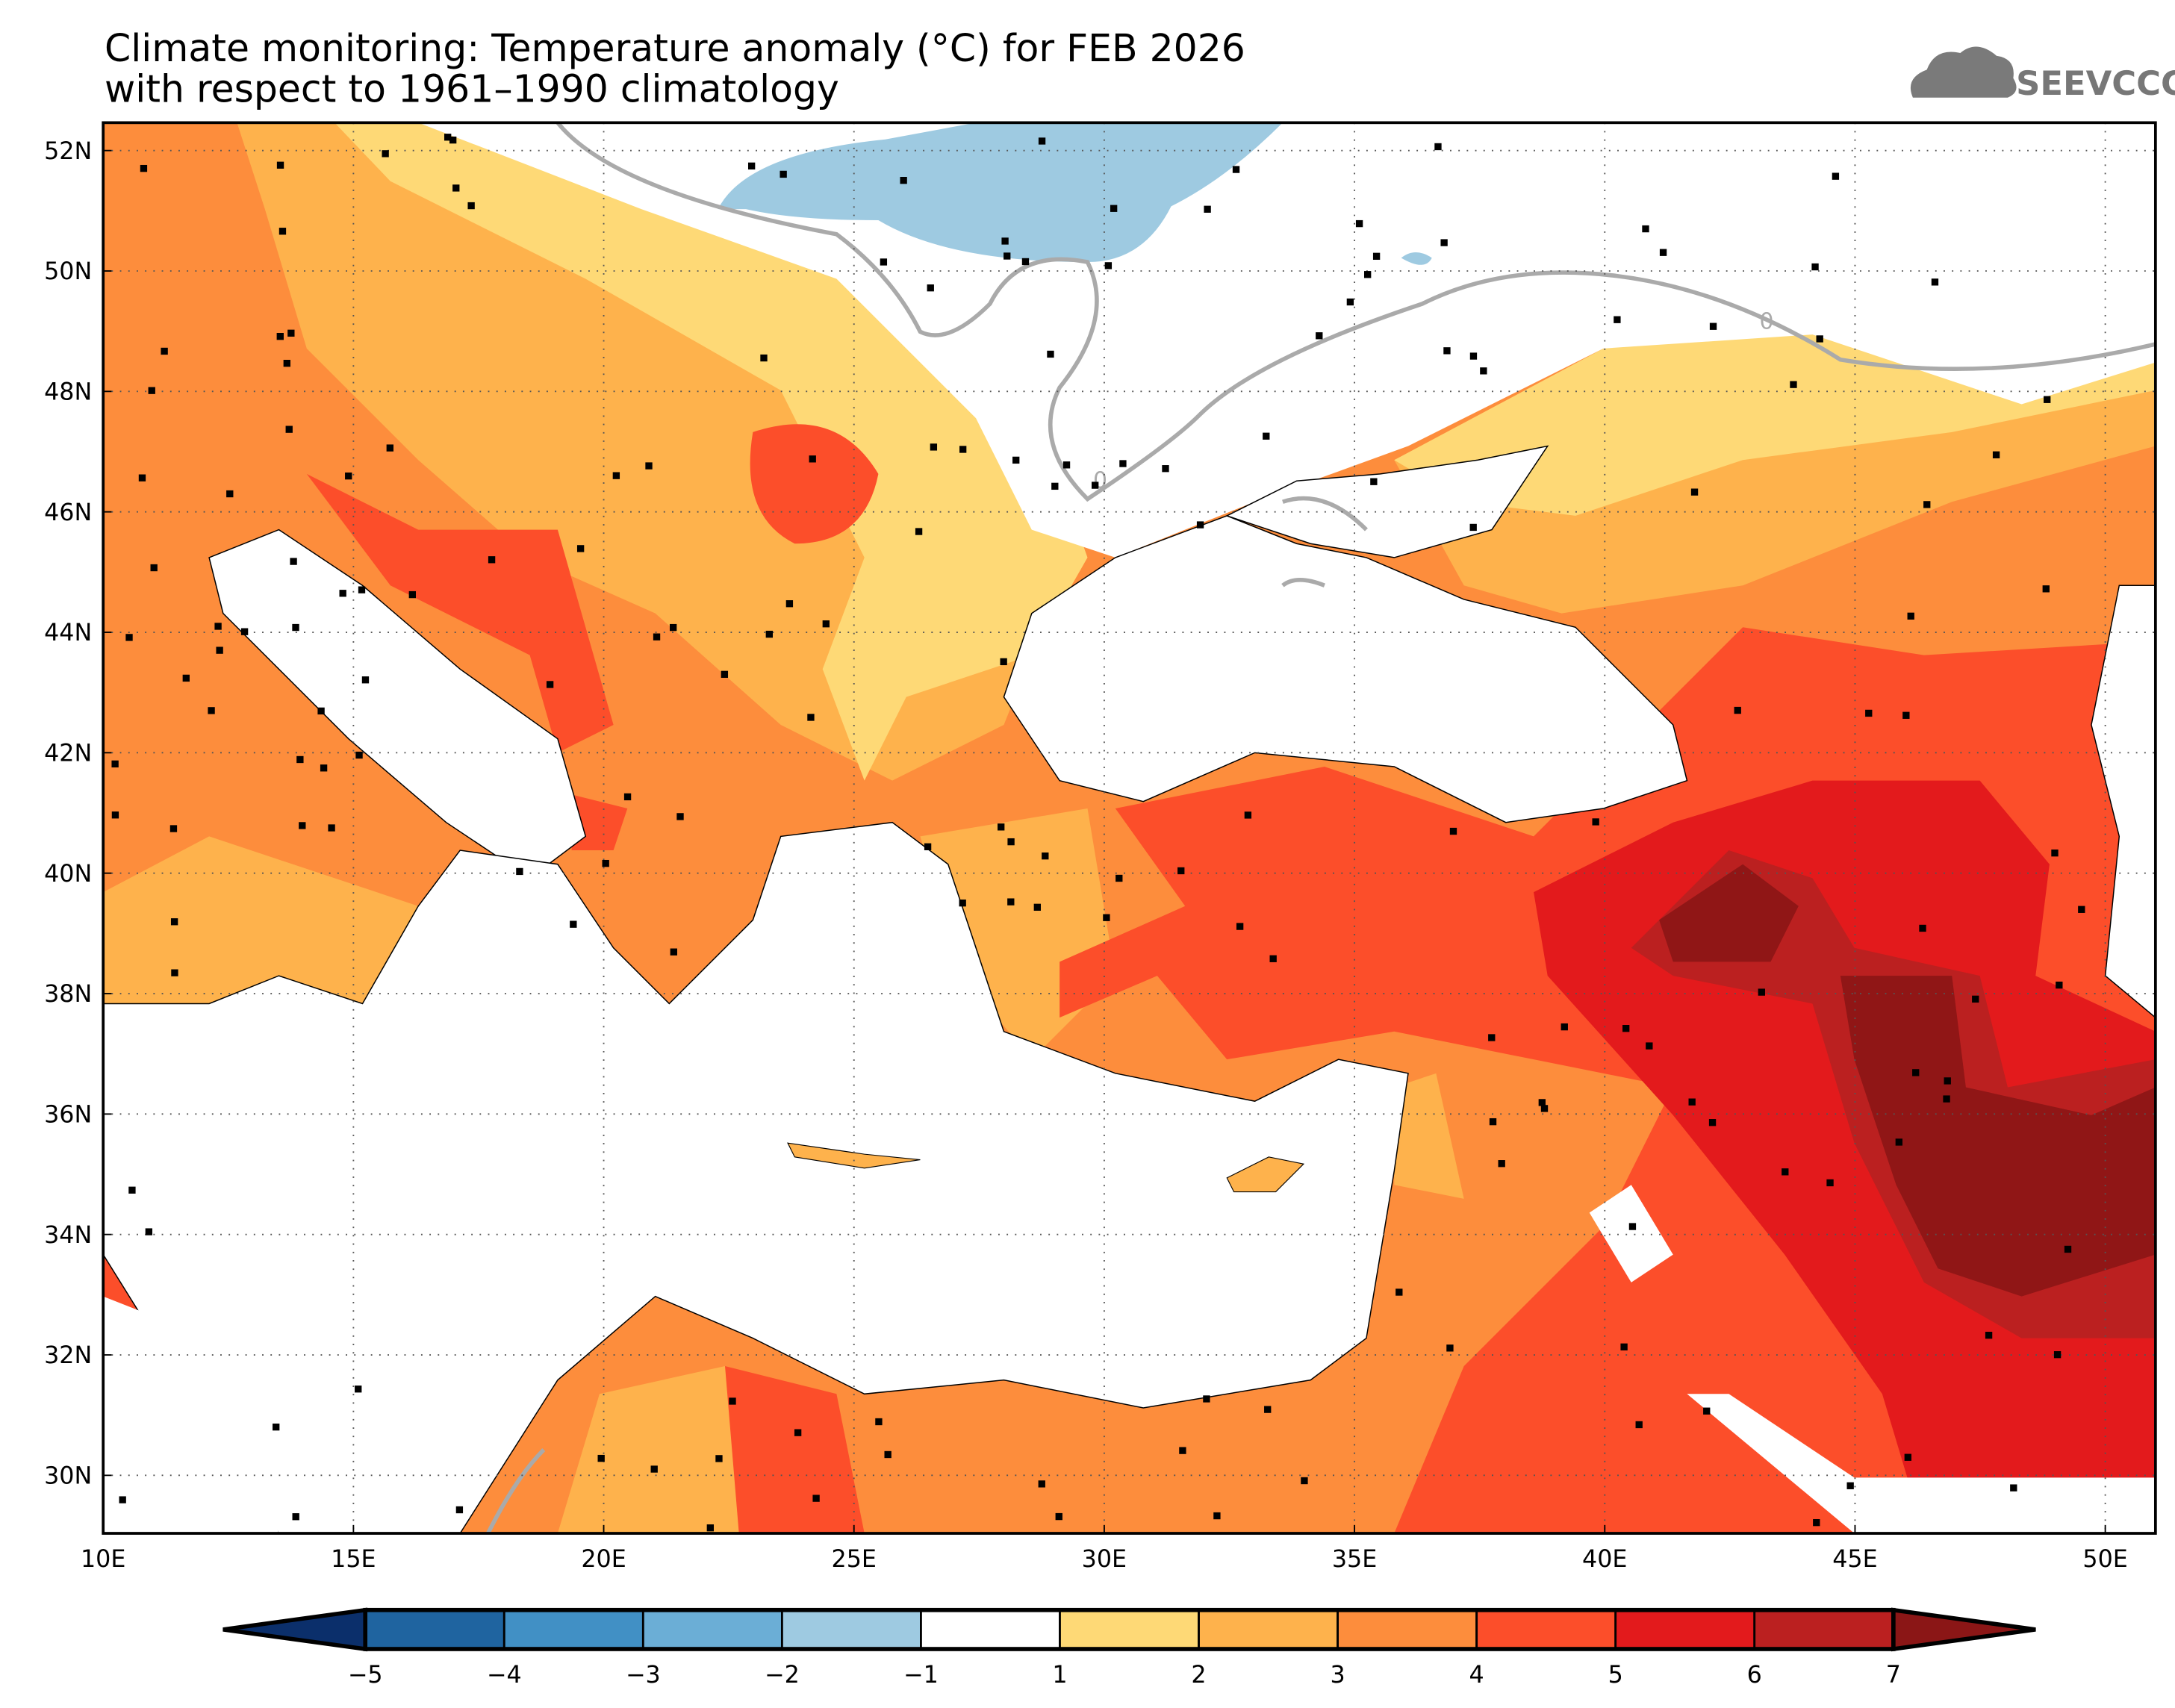 Image resolution: width=2175 pixels, height=1708 pixels. Describe the element at coordinates (68, 271) in the screenshot. I see `lat-tick-label: 50N` at that location.